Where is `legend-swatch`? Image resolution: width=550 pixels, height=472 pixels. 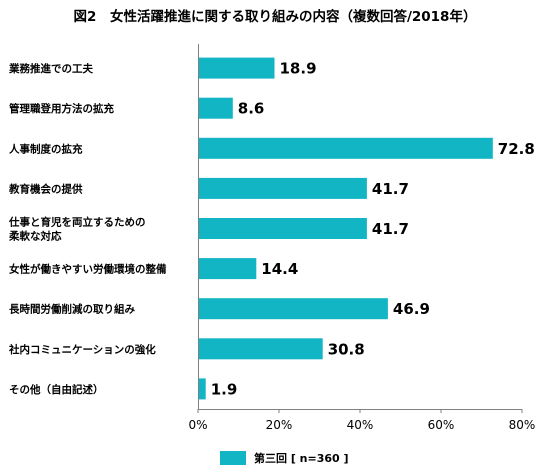 legend-swatch is located at coordinates (233, 458).